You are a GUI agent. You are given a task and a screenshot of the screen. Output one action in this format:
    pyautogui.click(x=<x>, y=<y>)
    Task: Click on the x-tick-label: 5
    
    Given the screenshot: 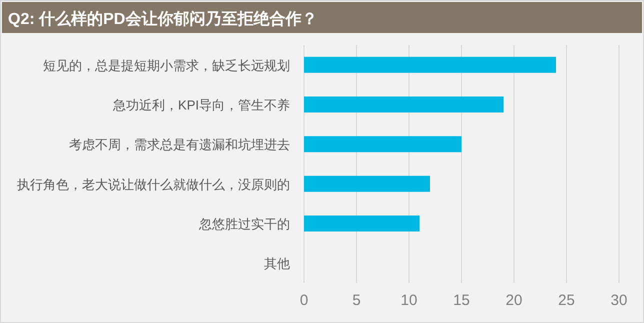 What is the action you would take?
    pyautogui.click(x=356, y=300)
    